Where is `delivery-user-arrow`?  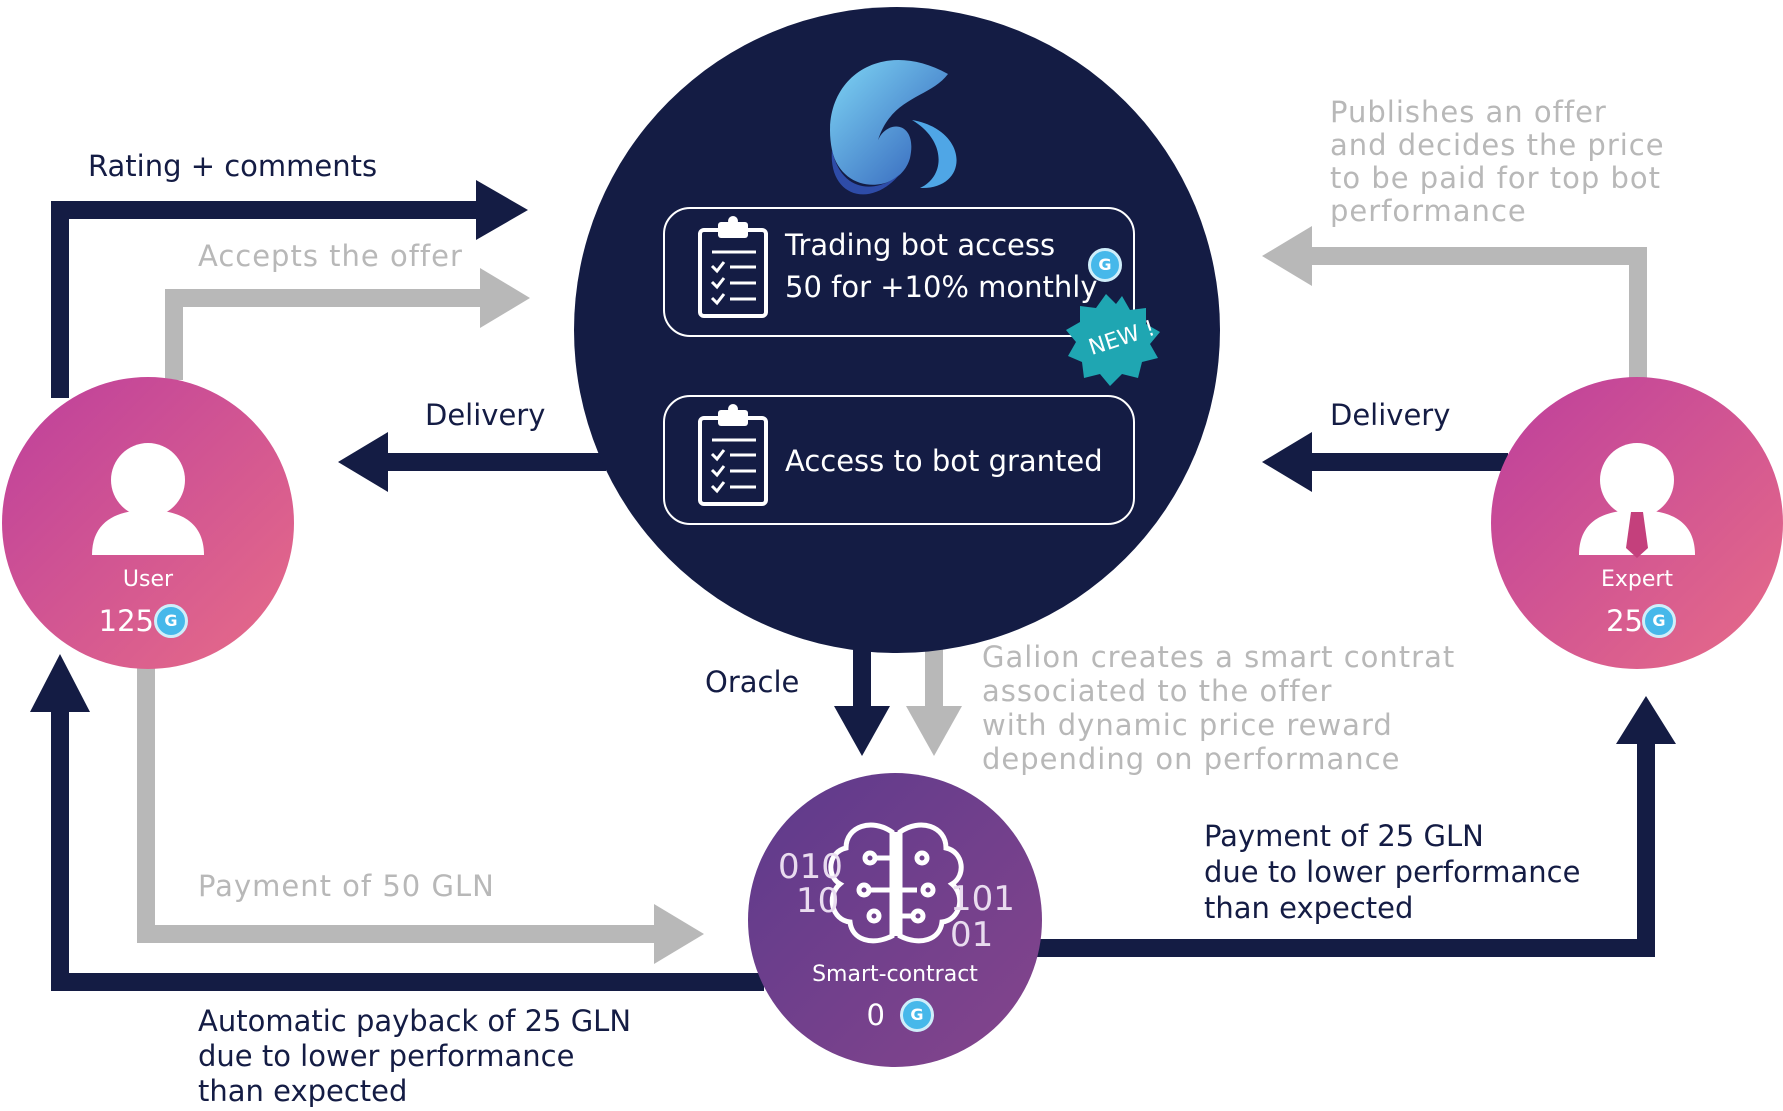 delivery-user-arrow is located at coordinates (472, 462).